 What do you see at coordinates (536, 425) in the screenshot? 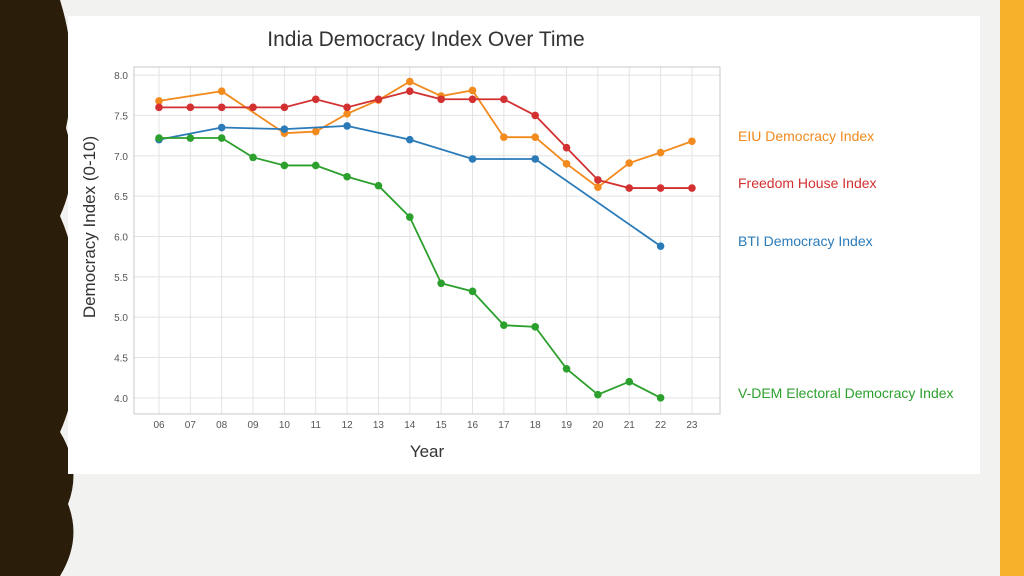
I see `x-tick-label: 18` at bounding box center [536, 425].